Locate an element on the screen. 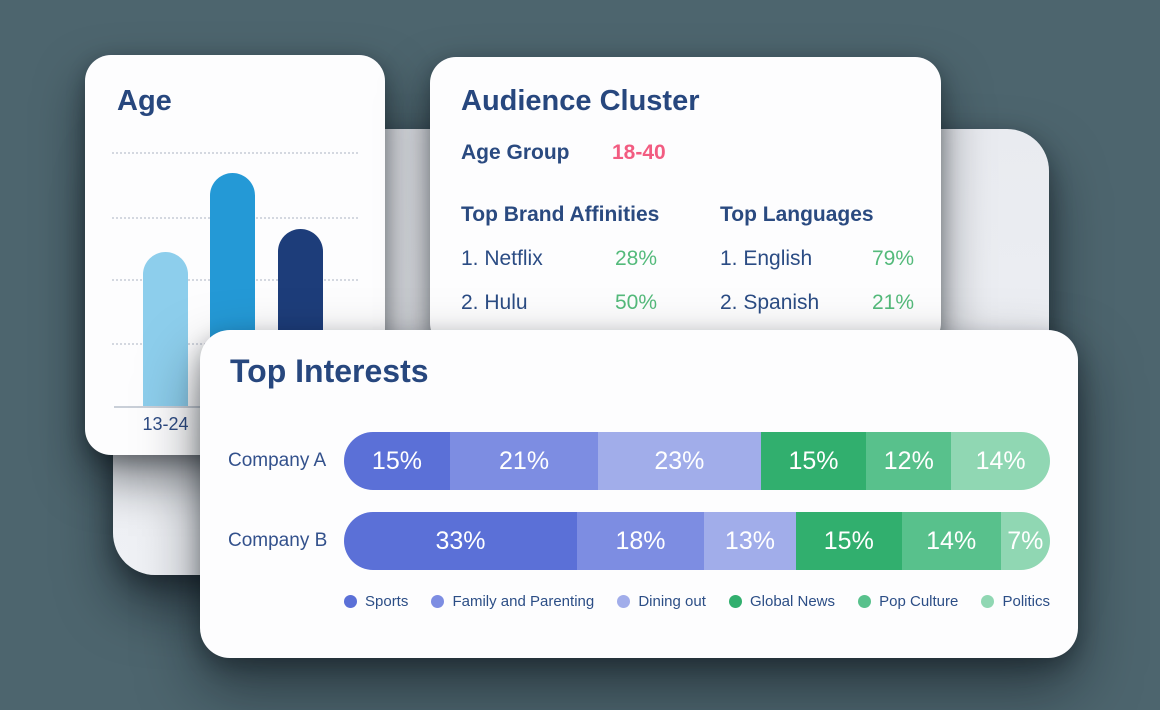 This screenshot has height=710, width=1160. table-row: 1. English 79% is located at coordinates (820, 259).